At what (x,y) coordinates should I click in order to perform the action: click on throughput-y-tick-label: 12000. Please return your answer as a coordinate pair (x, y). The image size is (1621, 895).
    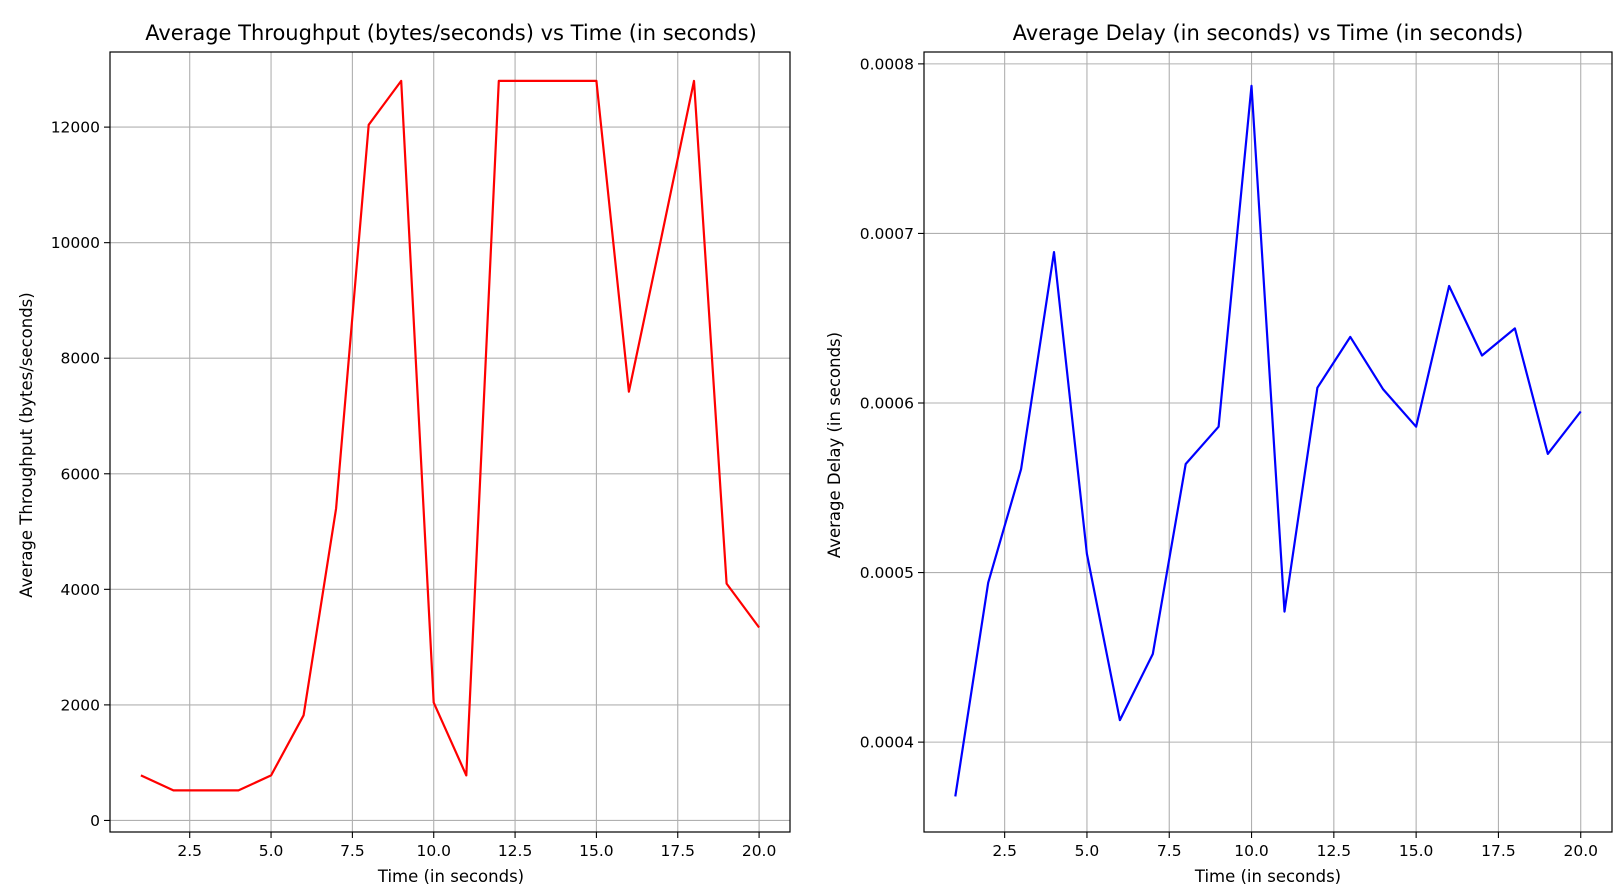
    Looking at the image, I should click on (75, 128).